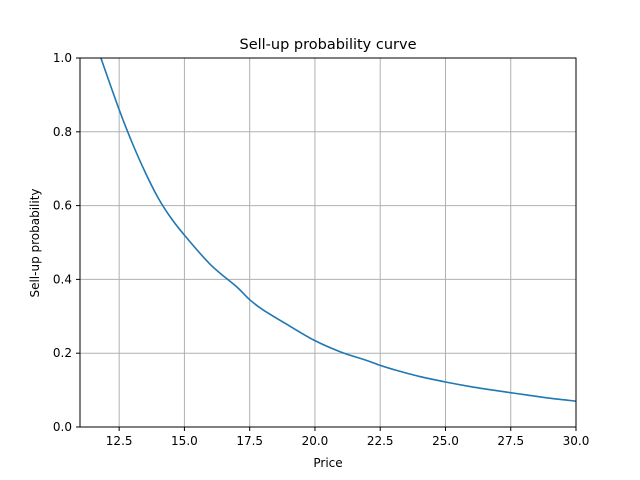  I want to click on y-tick-label: 0.2, so click(62, 353).